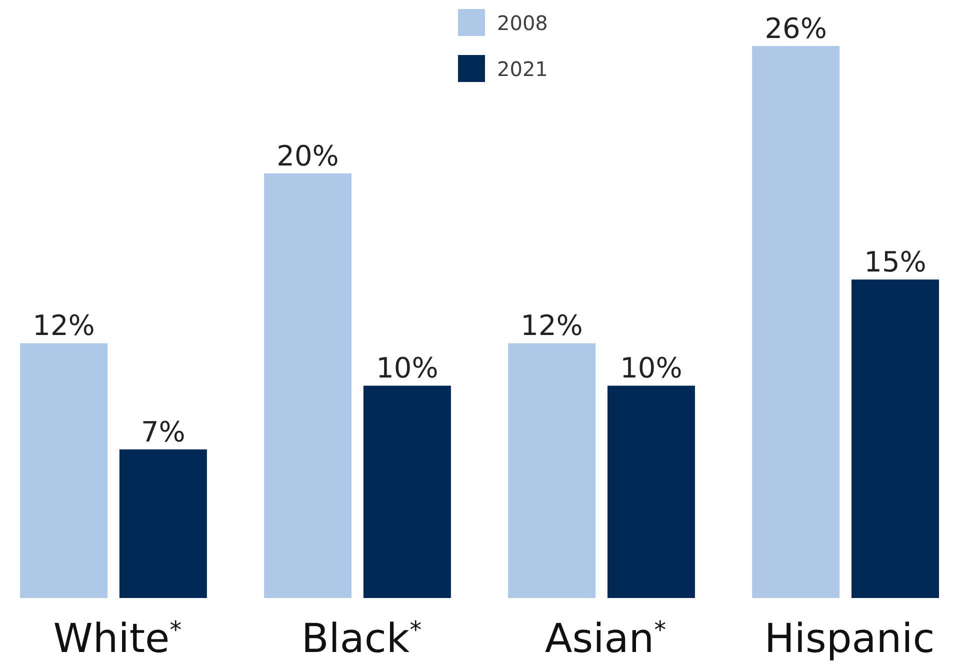 The image size is (963, 671). Describe the element at coordinates (849, 639) in the screenshot. I see `x-tick-label: Hispanic` at that location.